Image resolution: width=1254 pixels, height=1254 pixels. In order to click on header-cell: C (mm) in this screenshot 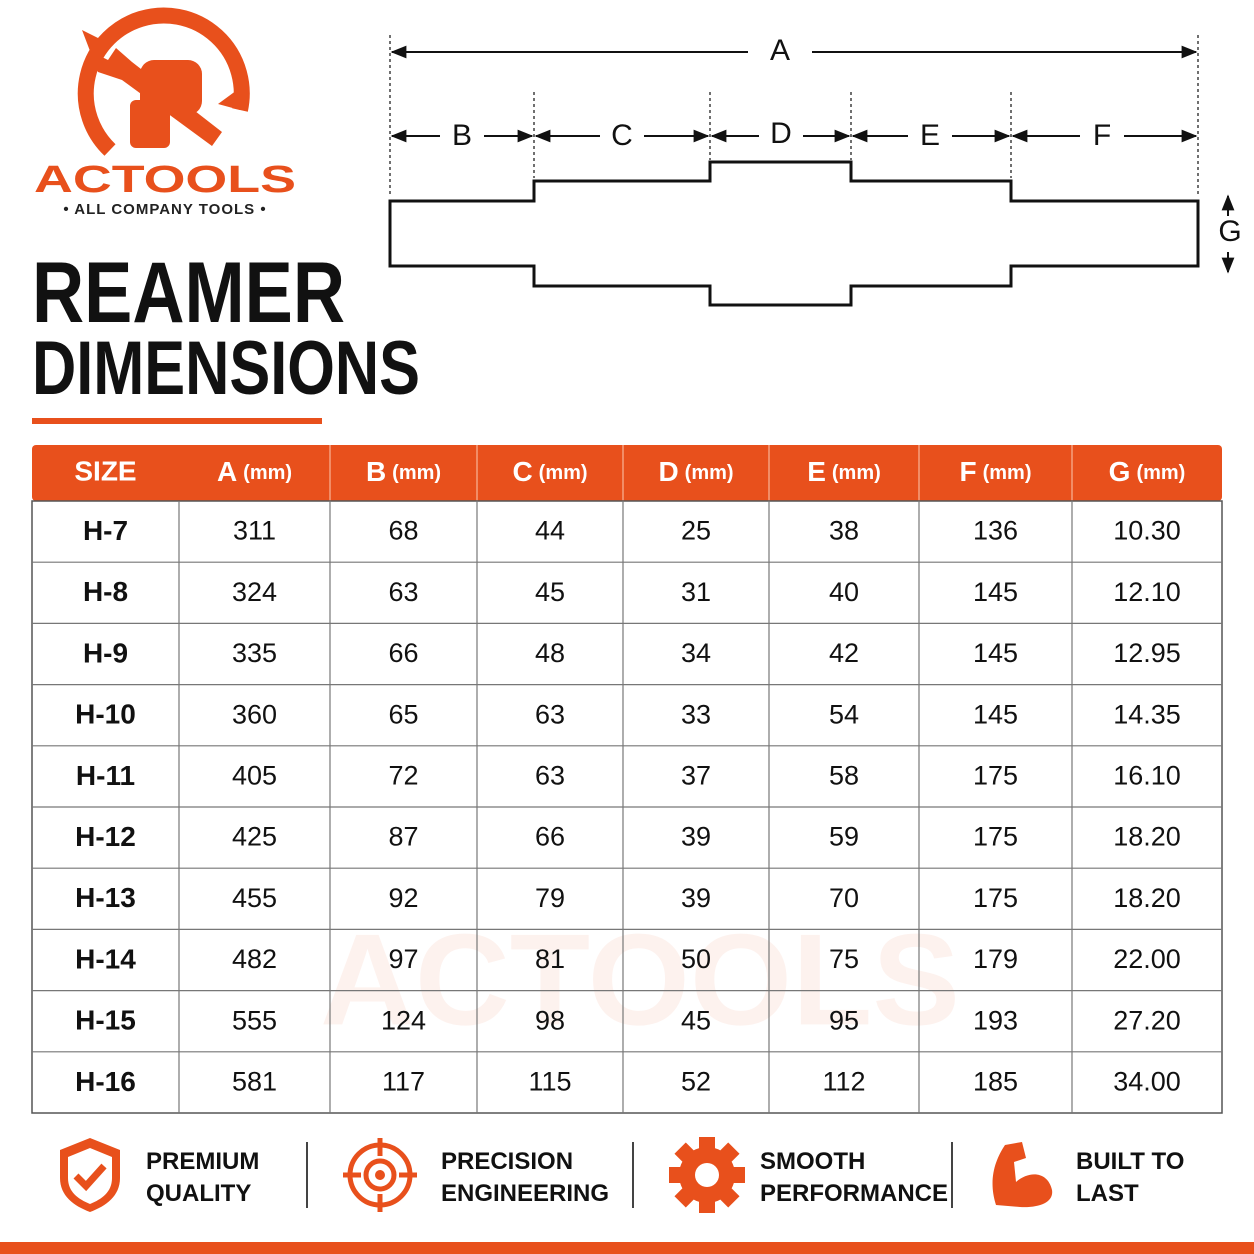, I will do `click(549, 471)`.